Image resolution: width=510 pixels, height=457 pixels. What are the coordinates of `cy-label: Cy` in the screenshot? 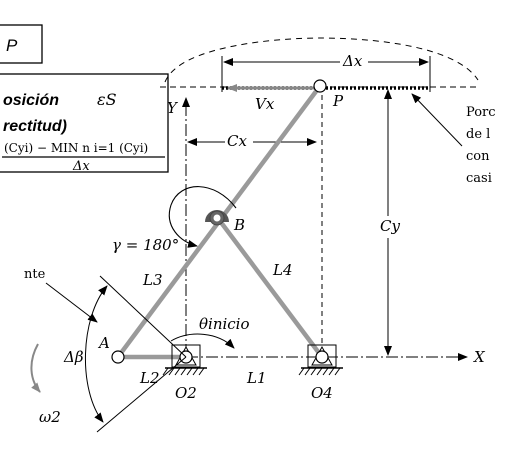 It's located at (390, 226).